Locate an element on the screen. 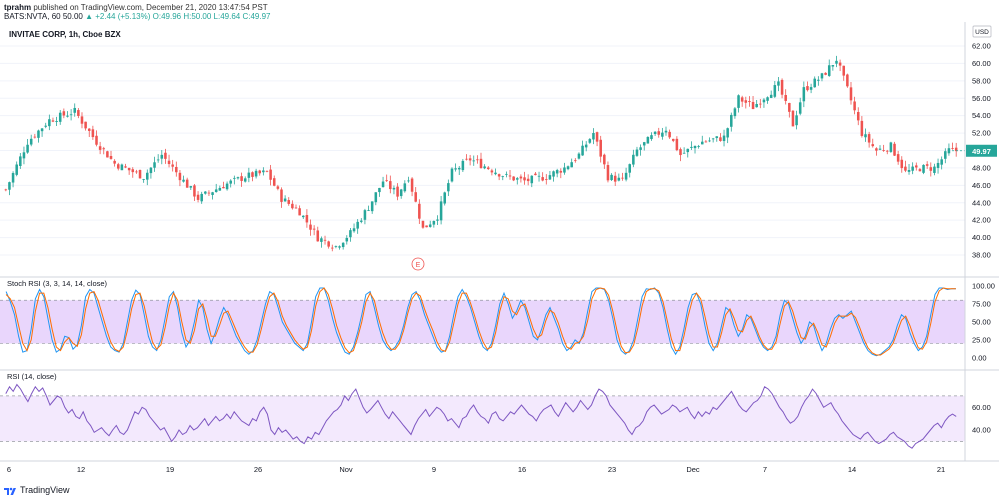 This screenshot has width=999, height=498. rsi-title: RSI (14, close) is located at coordinates (32, 376).